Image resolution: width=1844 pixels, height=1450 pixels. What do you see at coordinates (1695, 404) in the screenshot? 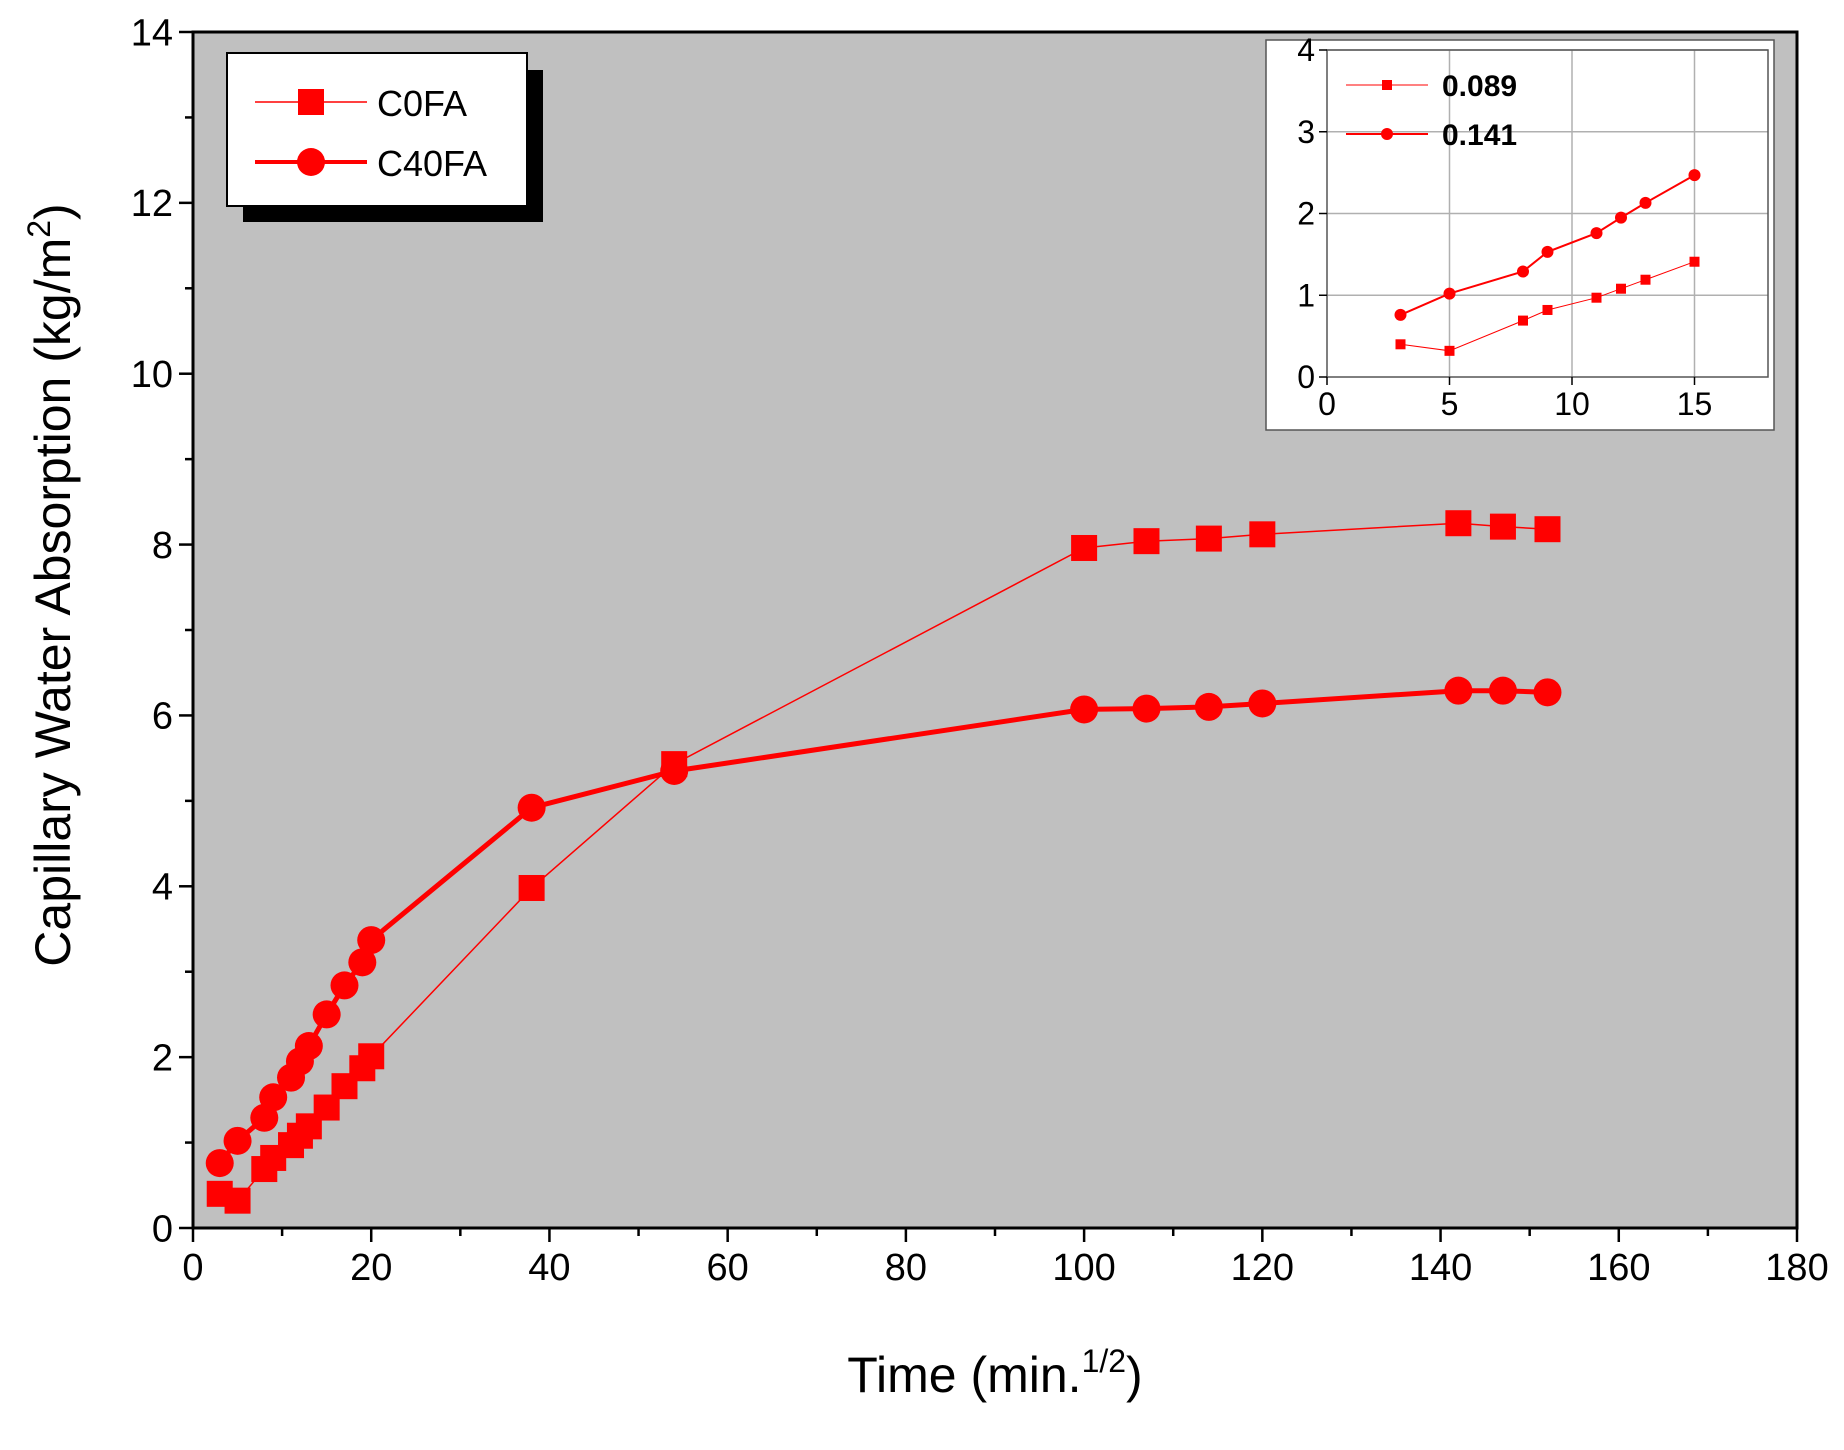
I see `x-tick-label: 15` at bounding box center [1695, 404].